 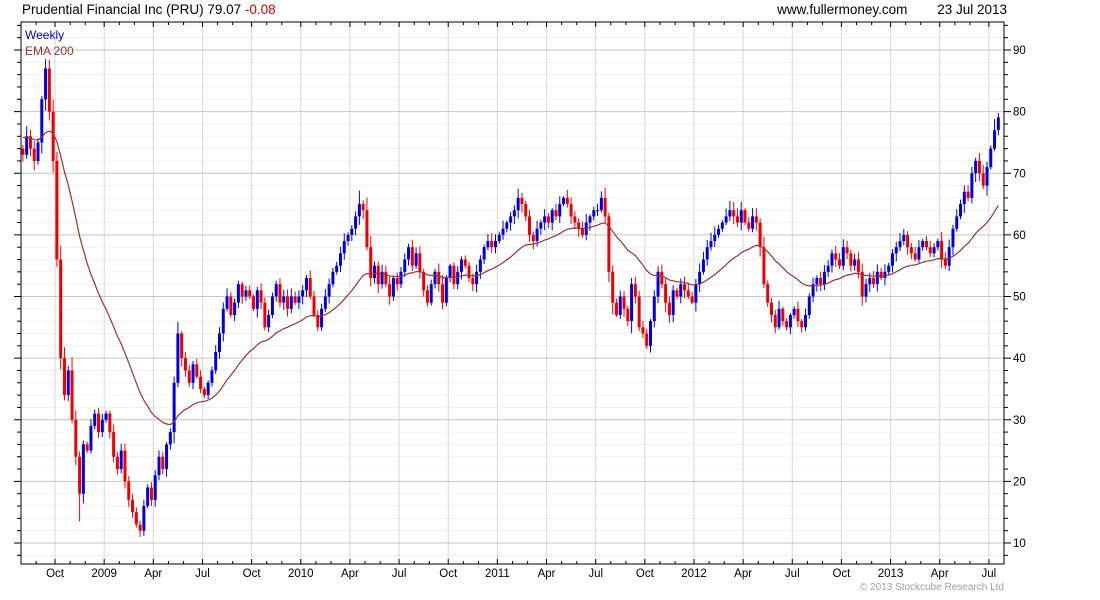 What do you see at coordinates (1019, 236) in the screenshot?
I see `y-axis-label: 60` at bounding box center [1019, 236].